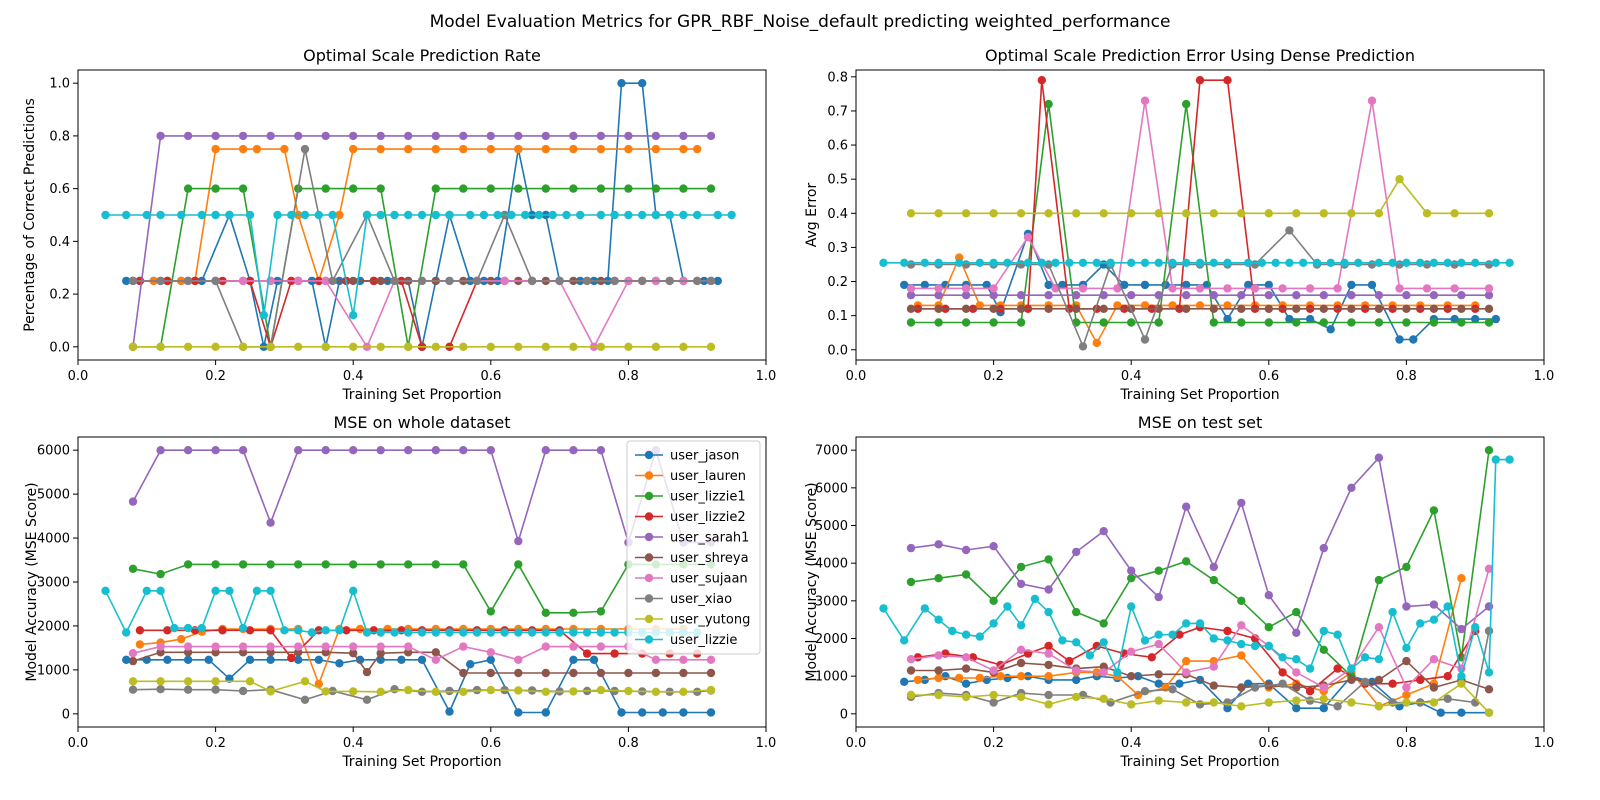  I want to click on subplot-title: MSE on test set, so click(1200, 422).